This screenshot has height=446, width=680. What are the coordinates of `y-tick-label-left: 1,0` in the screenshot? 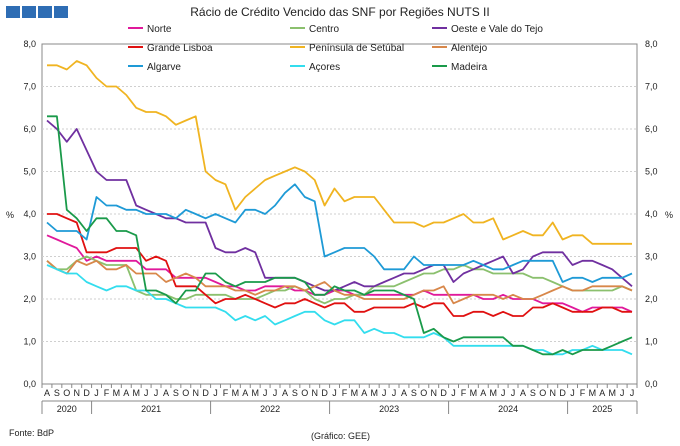 It's located at (29, 342).